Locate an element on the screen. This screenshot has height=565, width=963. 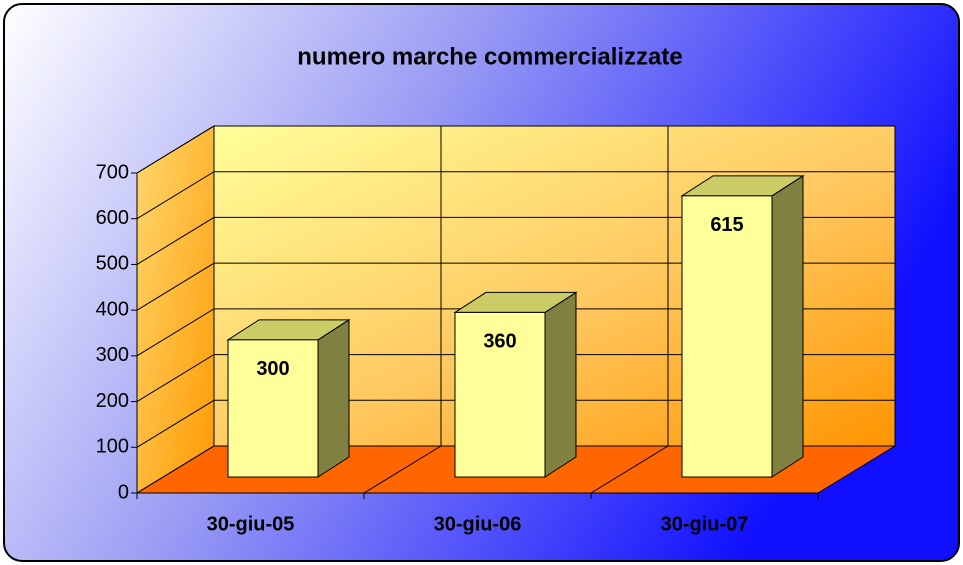
y-tick-label: 200 is located at coordinates (112, 401).